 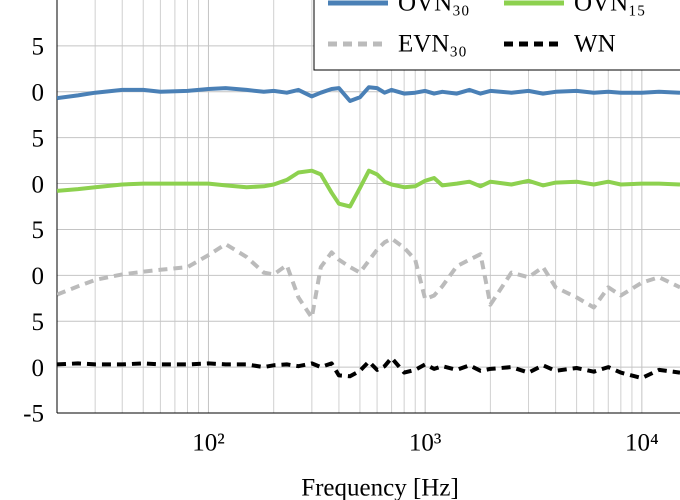 I want to click on legend-box, so click(x=496, y=35).